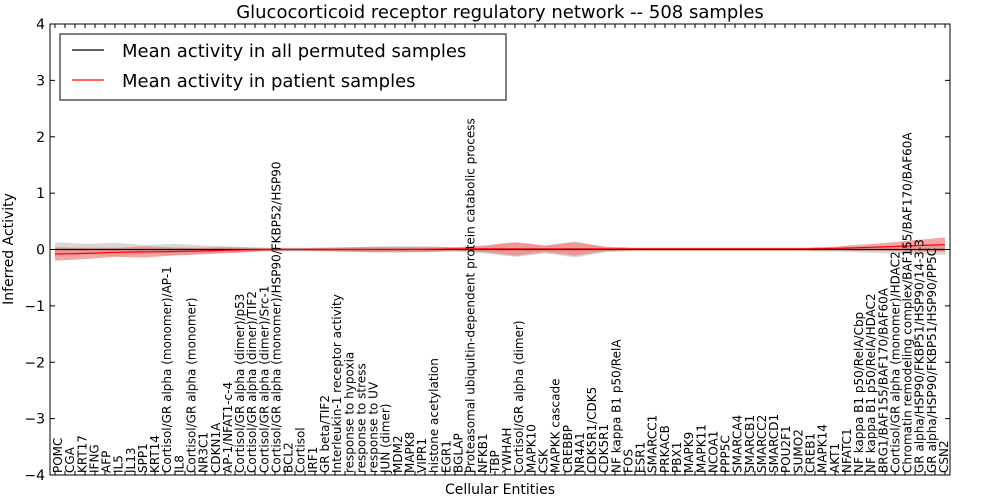 The image size is (1000, 500). What do you see at coordinates (410, 452) in the screenshot?
I see `x-tick-label: MAPK8` at bounding box center [410, 452].